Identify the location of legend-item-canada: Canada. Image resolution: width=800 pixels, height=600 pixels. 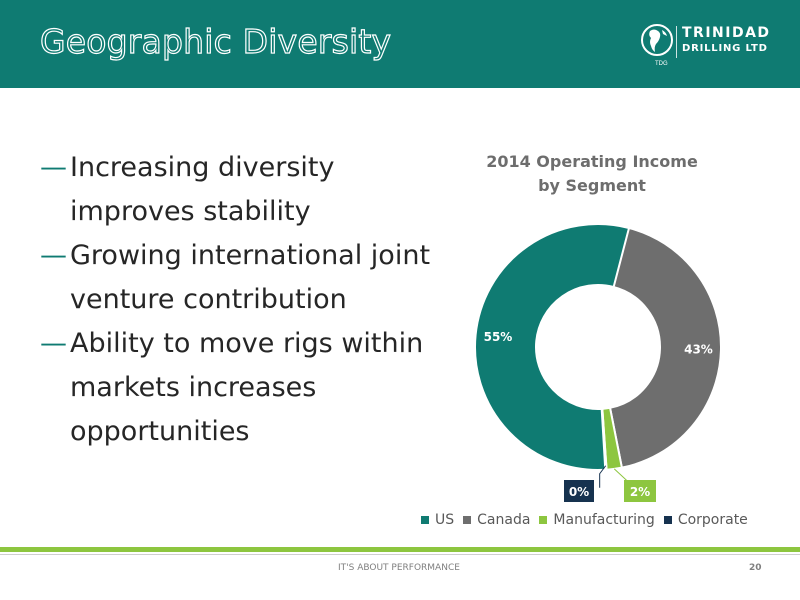
(496, 520).